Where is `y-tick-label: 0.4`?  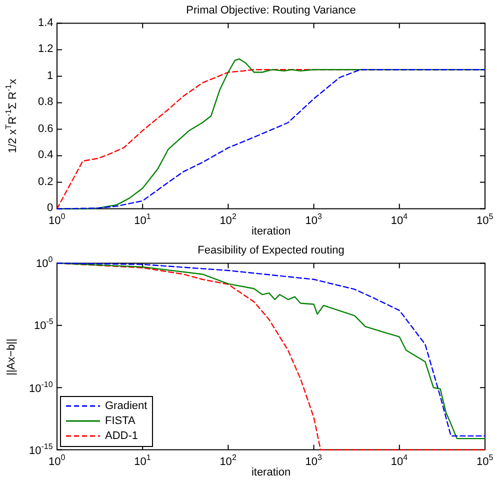
y-tick-label: 0.4 is located at coordinates (46, 155).